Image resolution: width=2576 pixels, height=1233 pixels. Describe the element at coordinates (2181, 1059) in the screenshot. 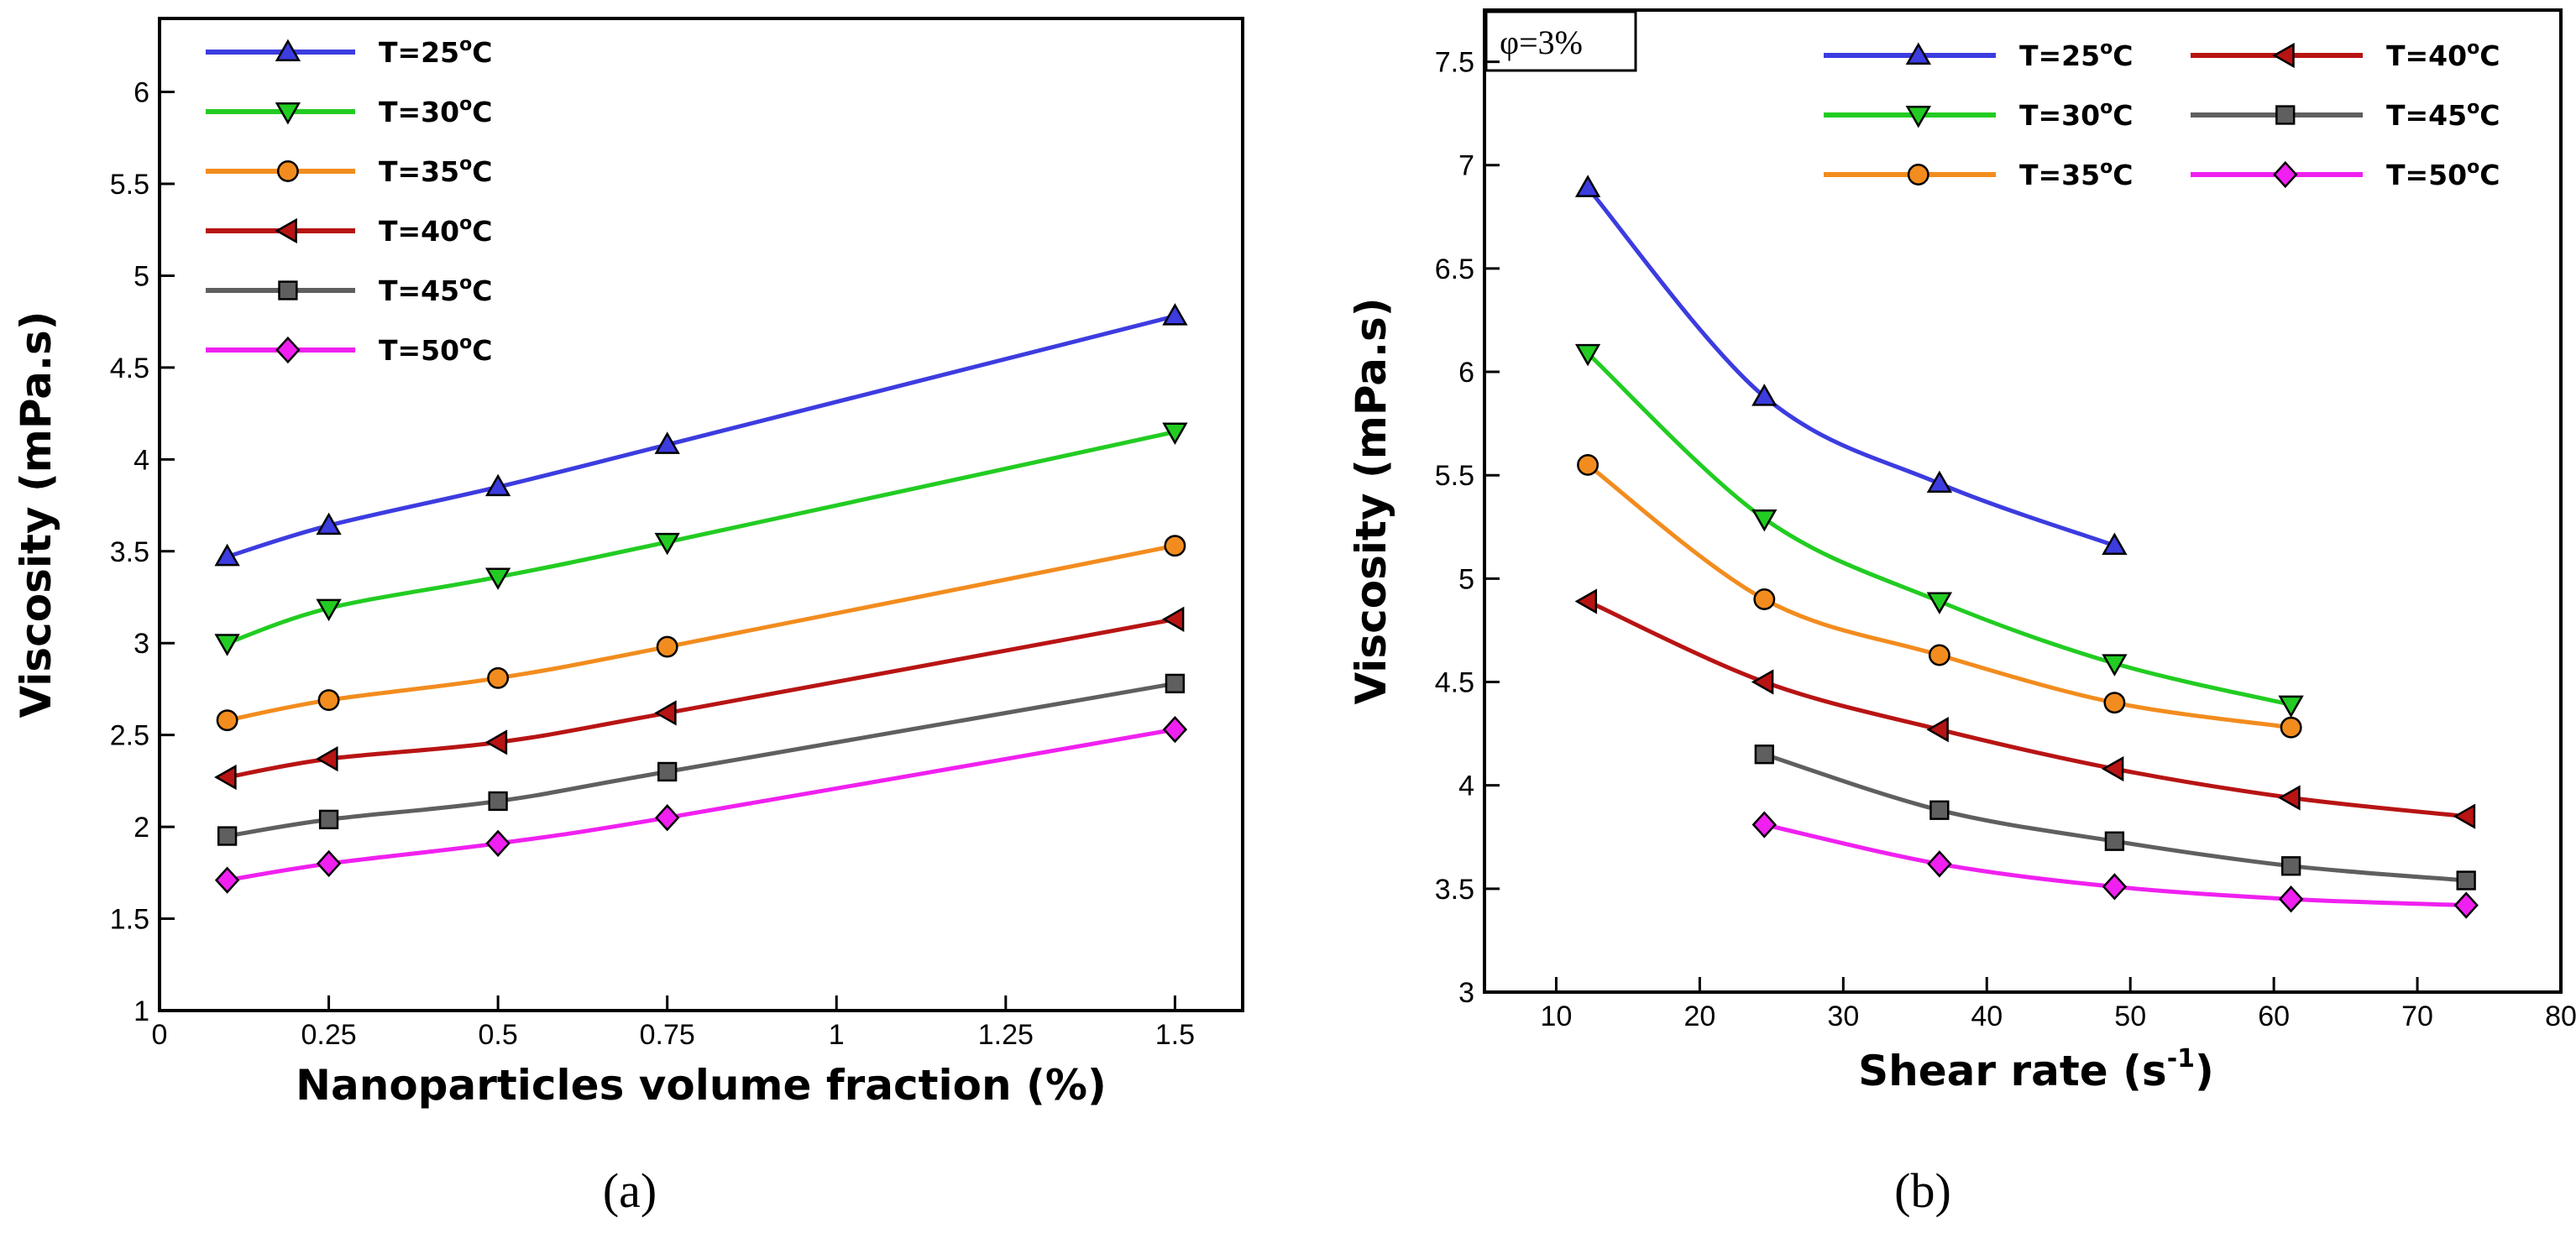

I see `x-axis-label-b-sup: -1` at that location.